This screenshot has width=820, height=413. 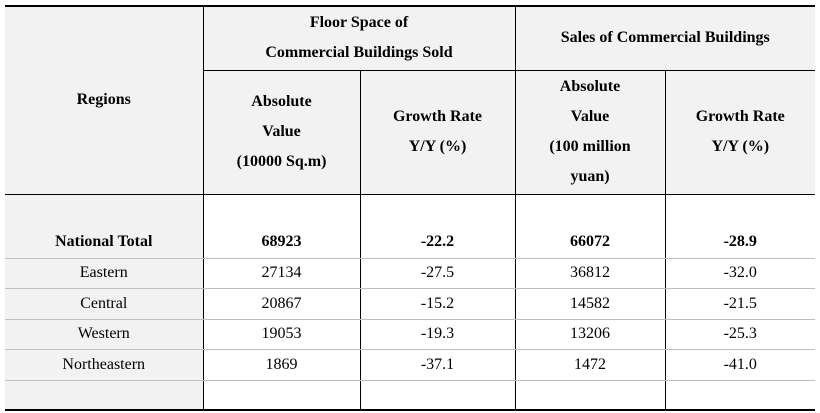 What do you see at coordinates (359, 23) in the screenshot?
I see `header-floor-space-line1: Floor Space of` at bounding box center [359, 23].